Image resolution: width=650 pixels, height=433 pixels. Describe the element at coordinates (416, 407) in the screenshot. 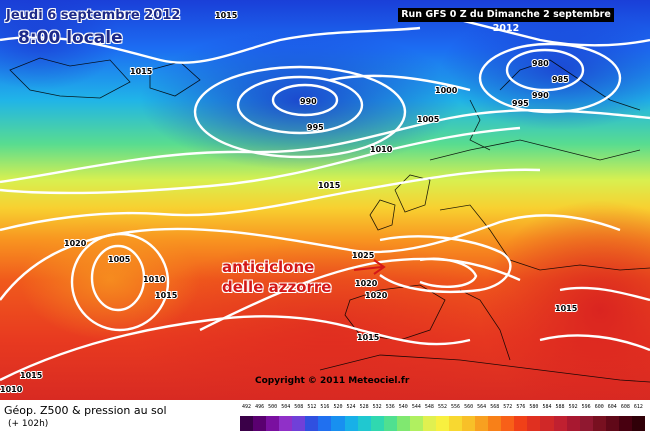

I see `scale-value-label: 544` at that location.